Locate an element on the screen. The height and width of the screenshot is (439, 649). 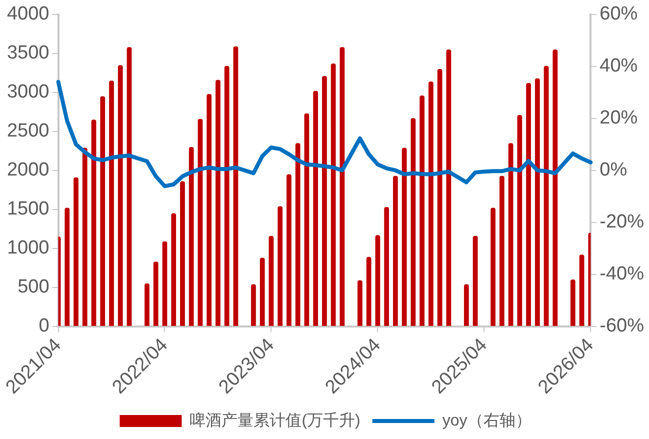
y-tick-label: 2000 is located at coordinates (28, 170).